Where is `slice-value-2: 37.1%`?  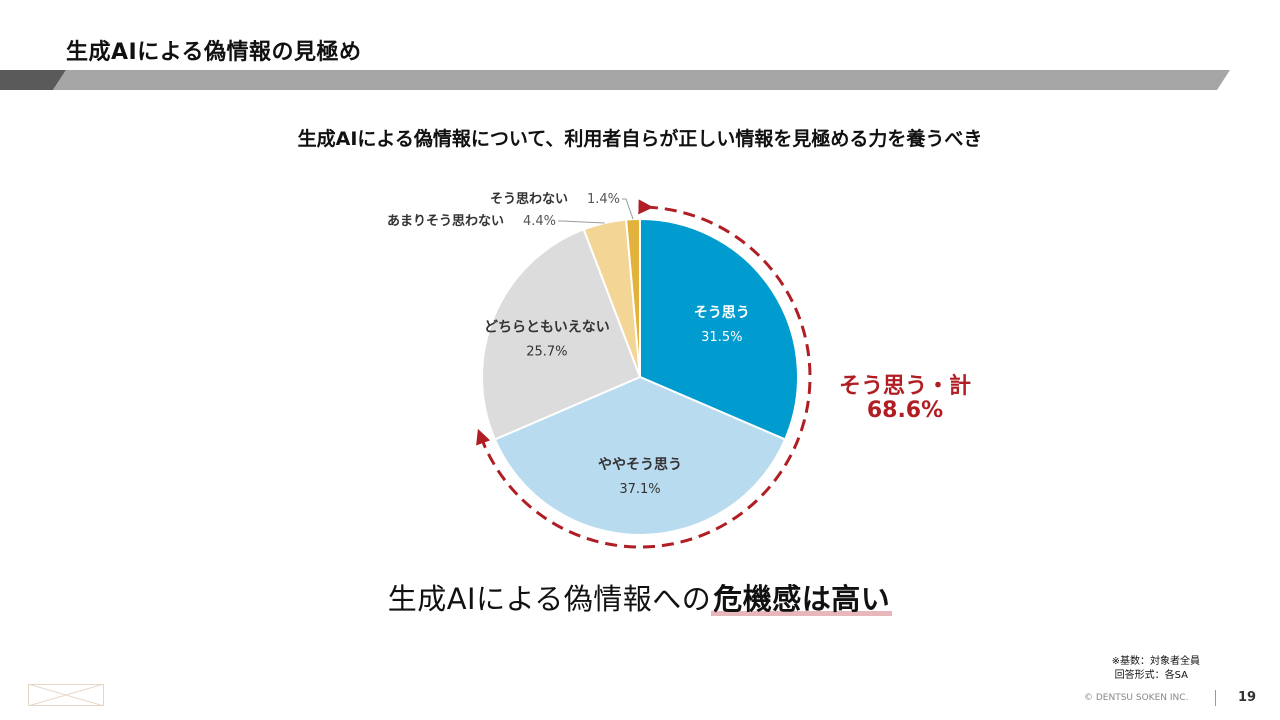
slice-value-2: 37.1% is located at coordinates (639, 489).